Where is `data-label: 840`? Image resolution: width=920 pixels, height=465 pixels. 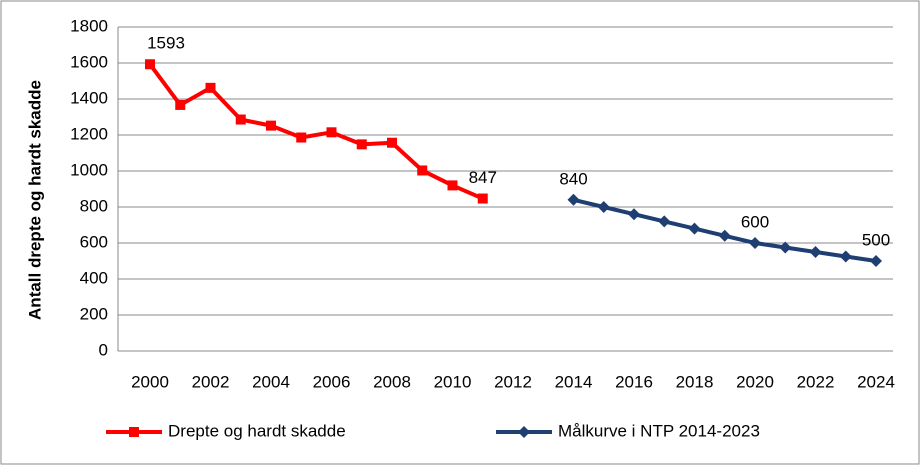
data-label: 840 is located at coordinates (573, 178).